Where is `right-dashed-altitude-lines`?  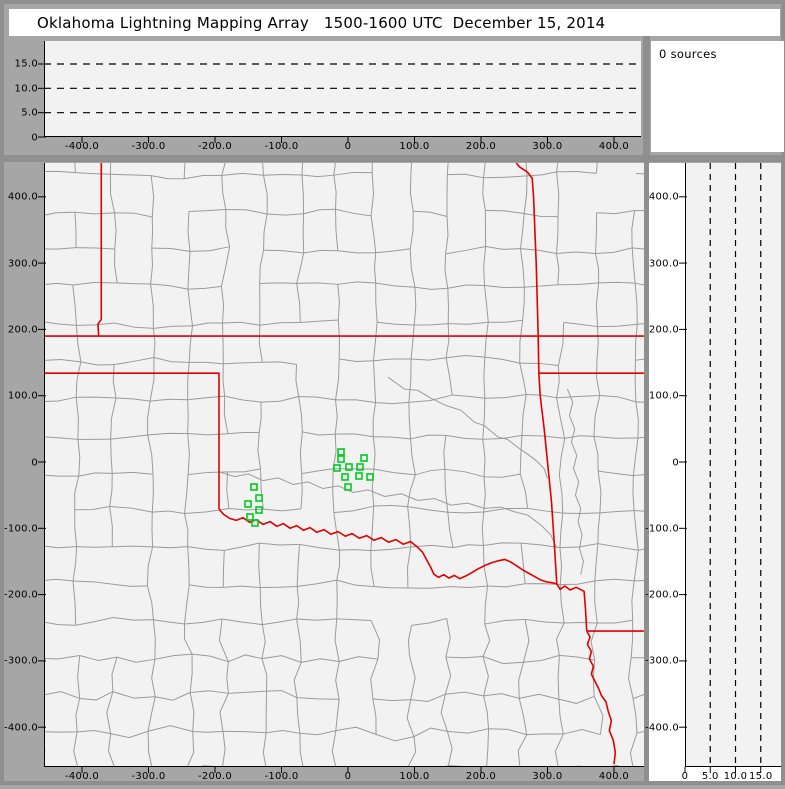 right-dashed-altitude-lines is located at coordinates (735, 465).